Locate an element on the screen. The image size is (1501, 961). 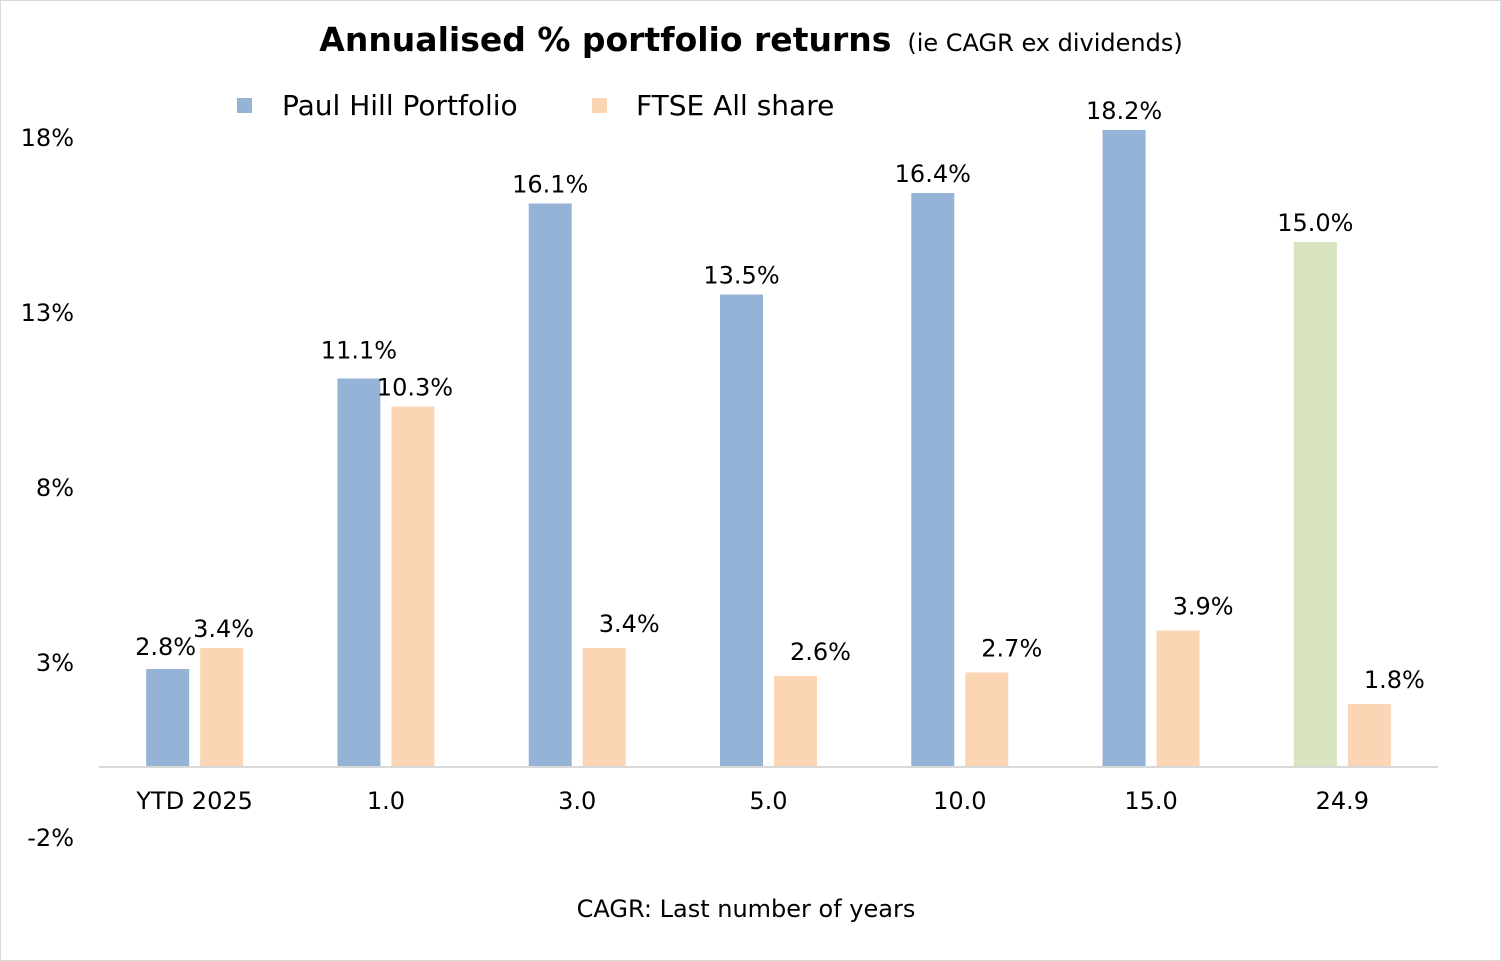
x-tick-label: 10.0 is located at coordinates (959, 801).